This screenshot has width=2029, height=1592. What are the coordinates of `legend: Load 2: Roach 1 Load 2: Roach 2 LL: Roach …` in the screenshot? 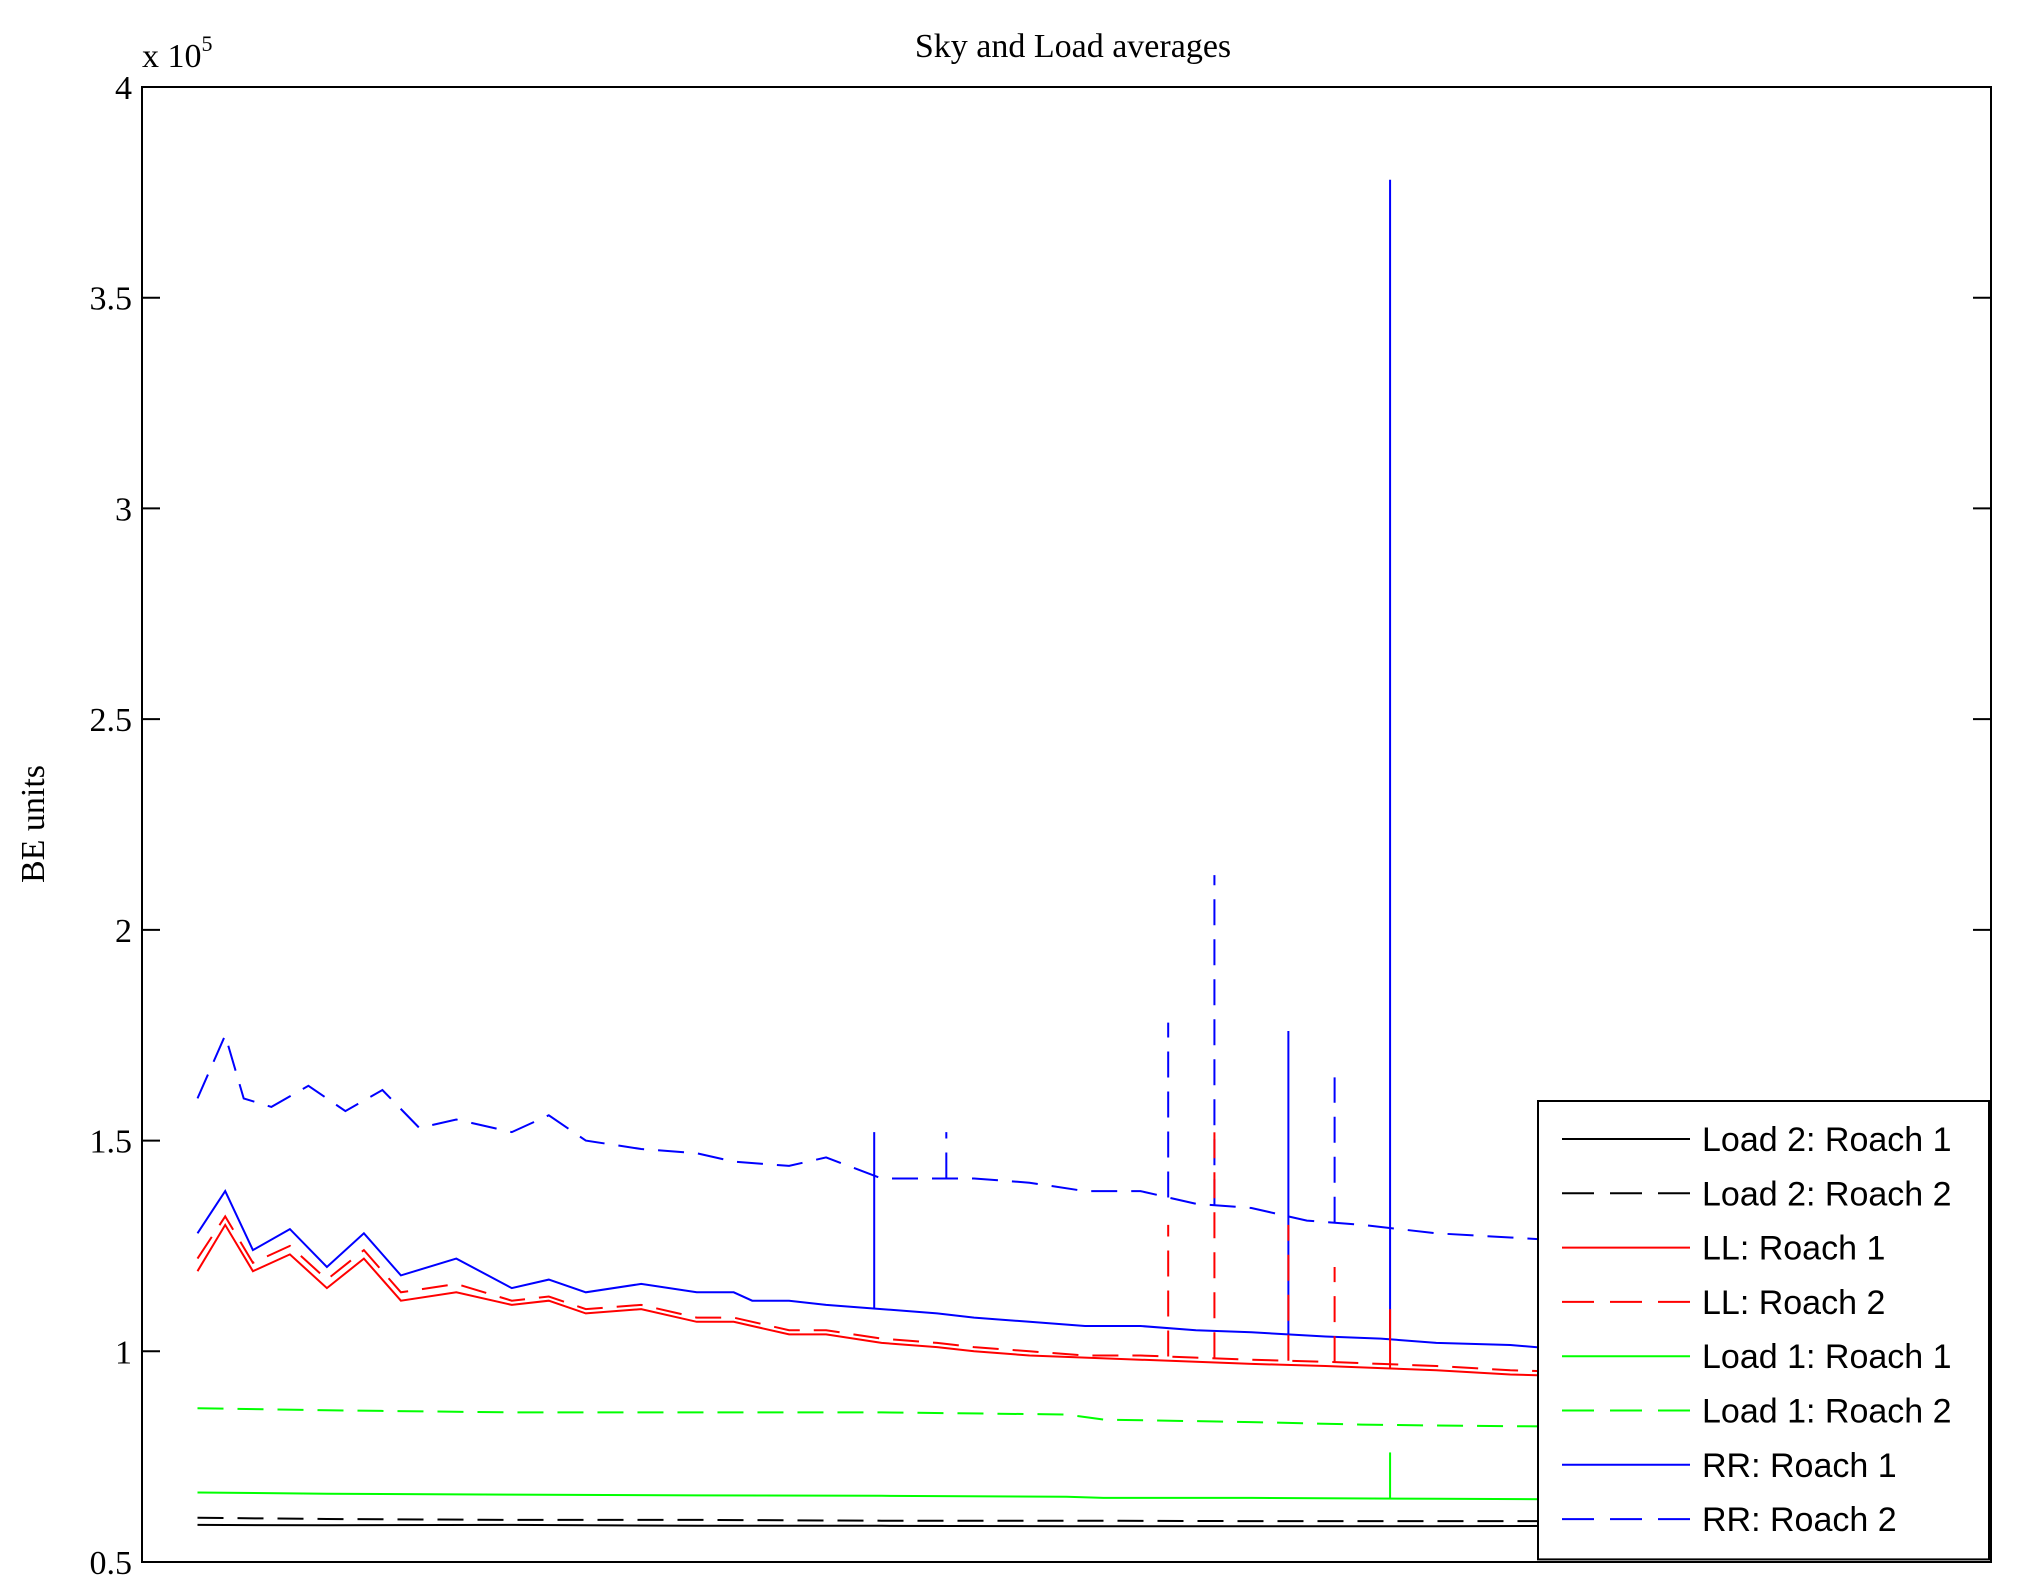 It's located at (1763, 1330).